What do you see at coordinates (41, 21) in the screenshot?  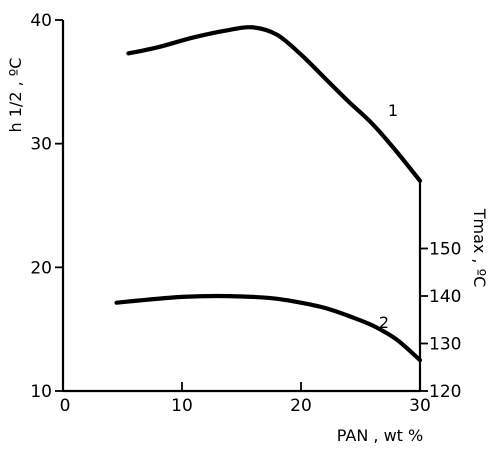 I see `y-left-tick-label: 40` at bounding box center [41, 21].